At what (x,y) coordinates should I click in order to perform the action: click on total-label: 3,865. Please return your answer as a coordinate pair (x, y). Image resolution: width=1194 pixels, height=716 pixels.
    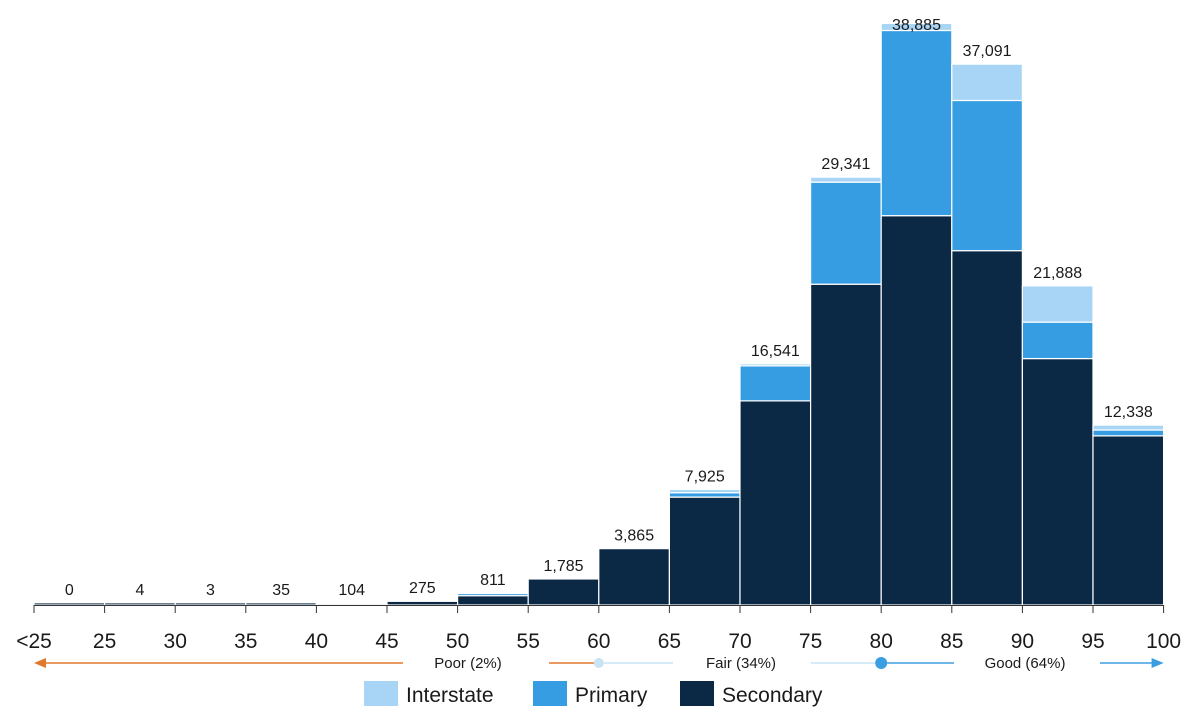
    Looking at the image, I should click on (634, 536).